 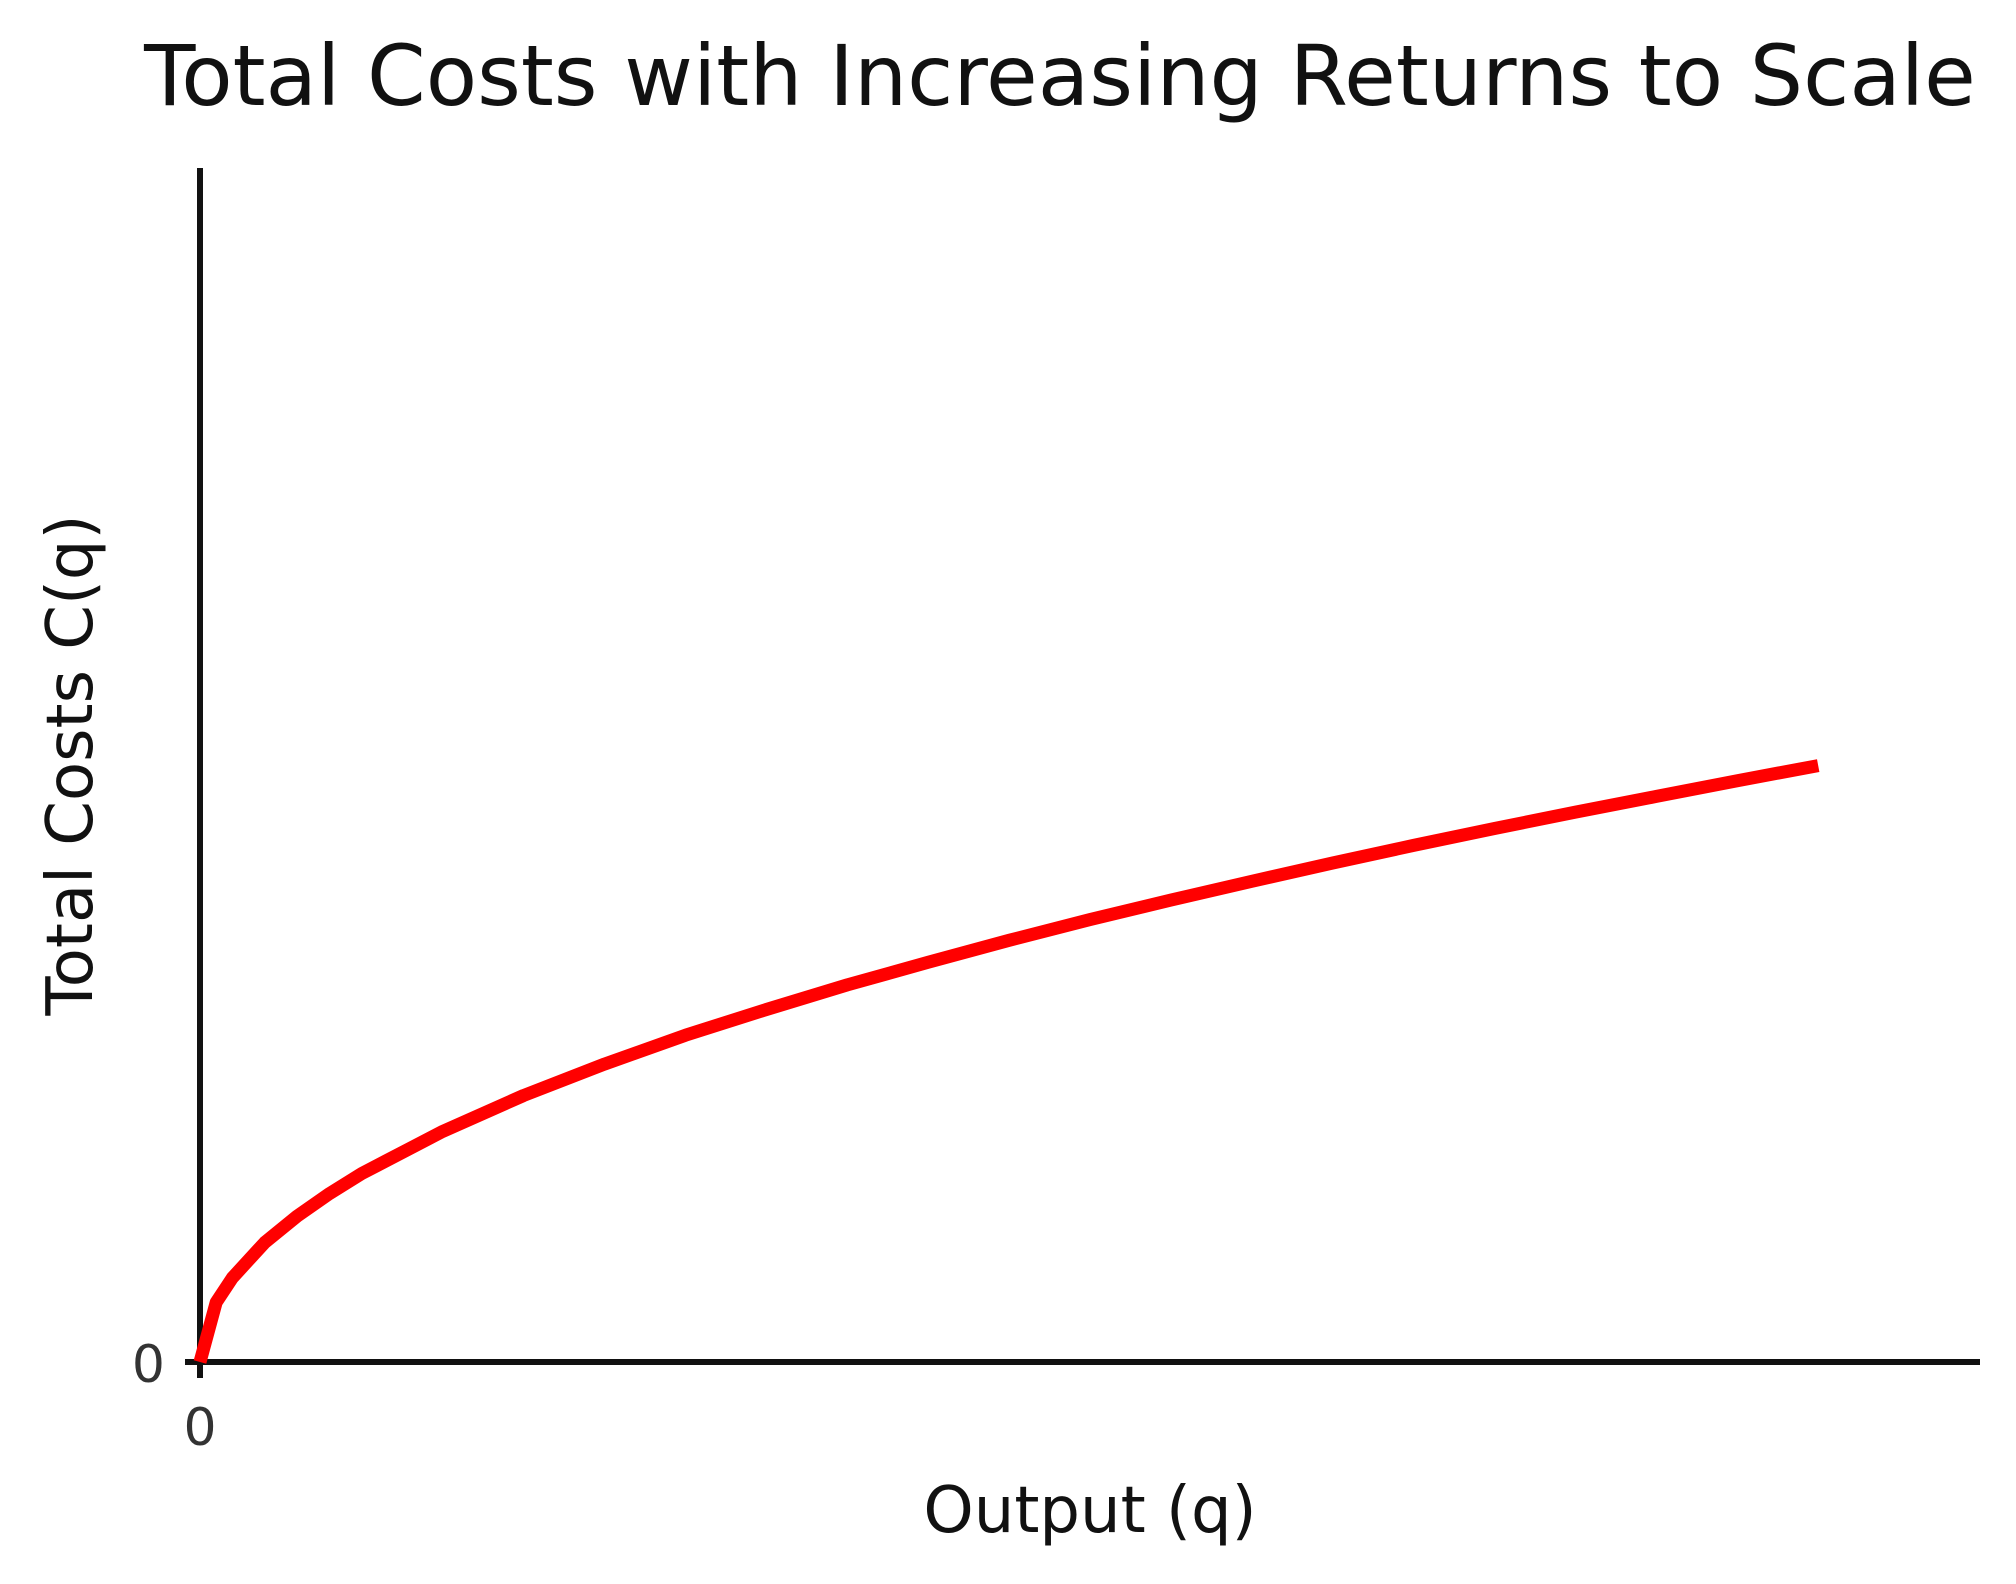 What do you see at coordinates (199, 1428) in the screenshot?
I see `x-tick-label-0: 0` at bounding box center [199, 1428].